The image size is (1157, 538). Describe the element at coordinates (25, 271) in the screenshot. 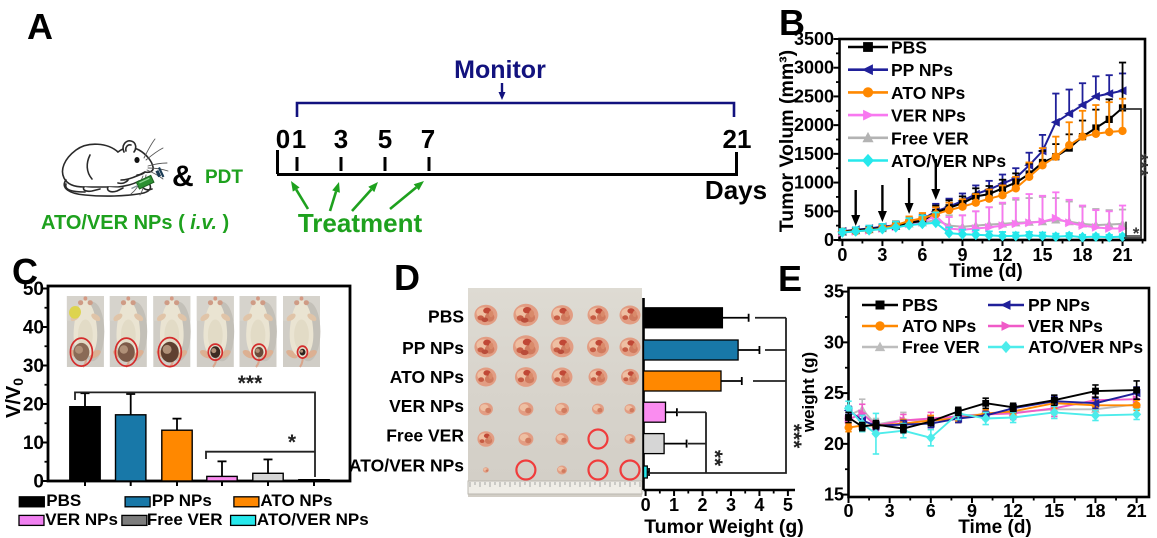

I see `svg-text: C` at that location.